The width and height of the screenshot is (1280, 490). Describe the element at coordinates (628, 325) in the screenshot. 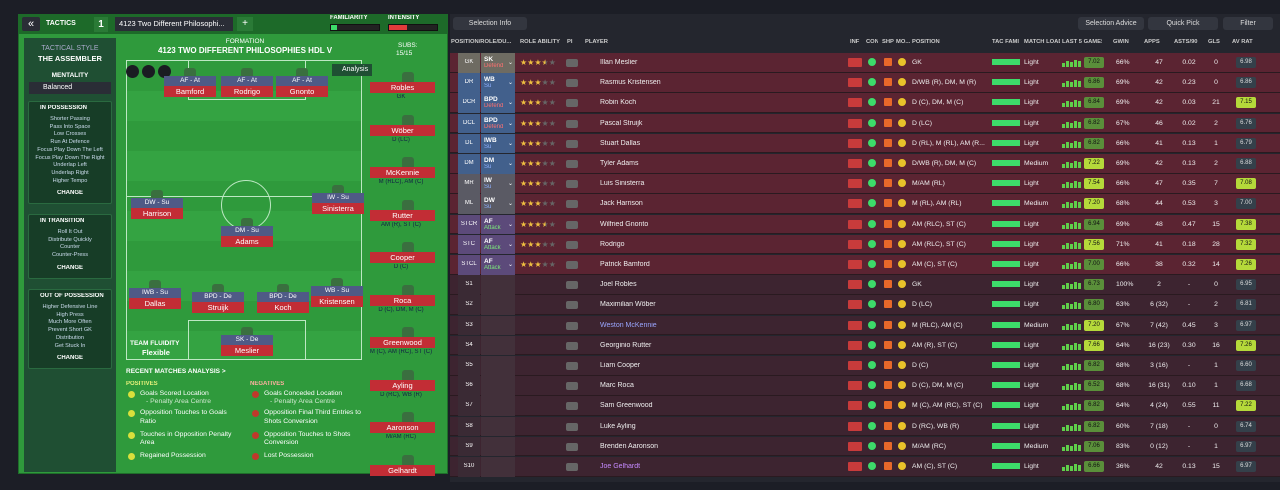

I see `player-name: Weston McKennie` at that location.